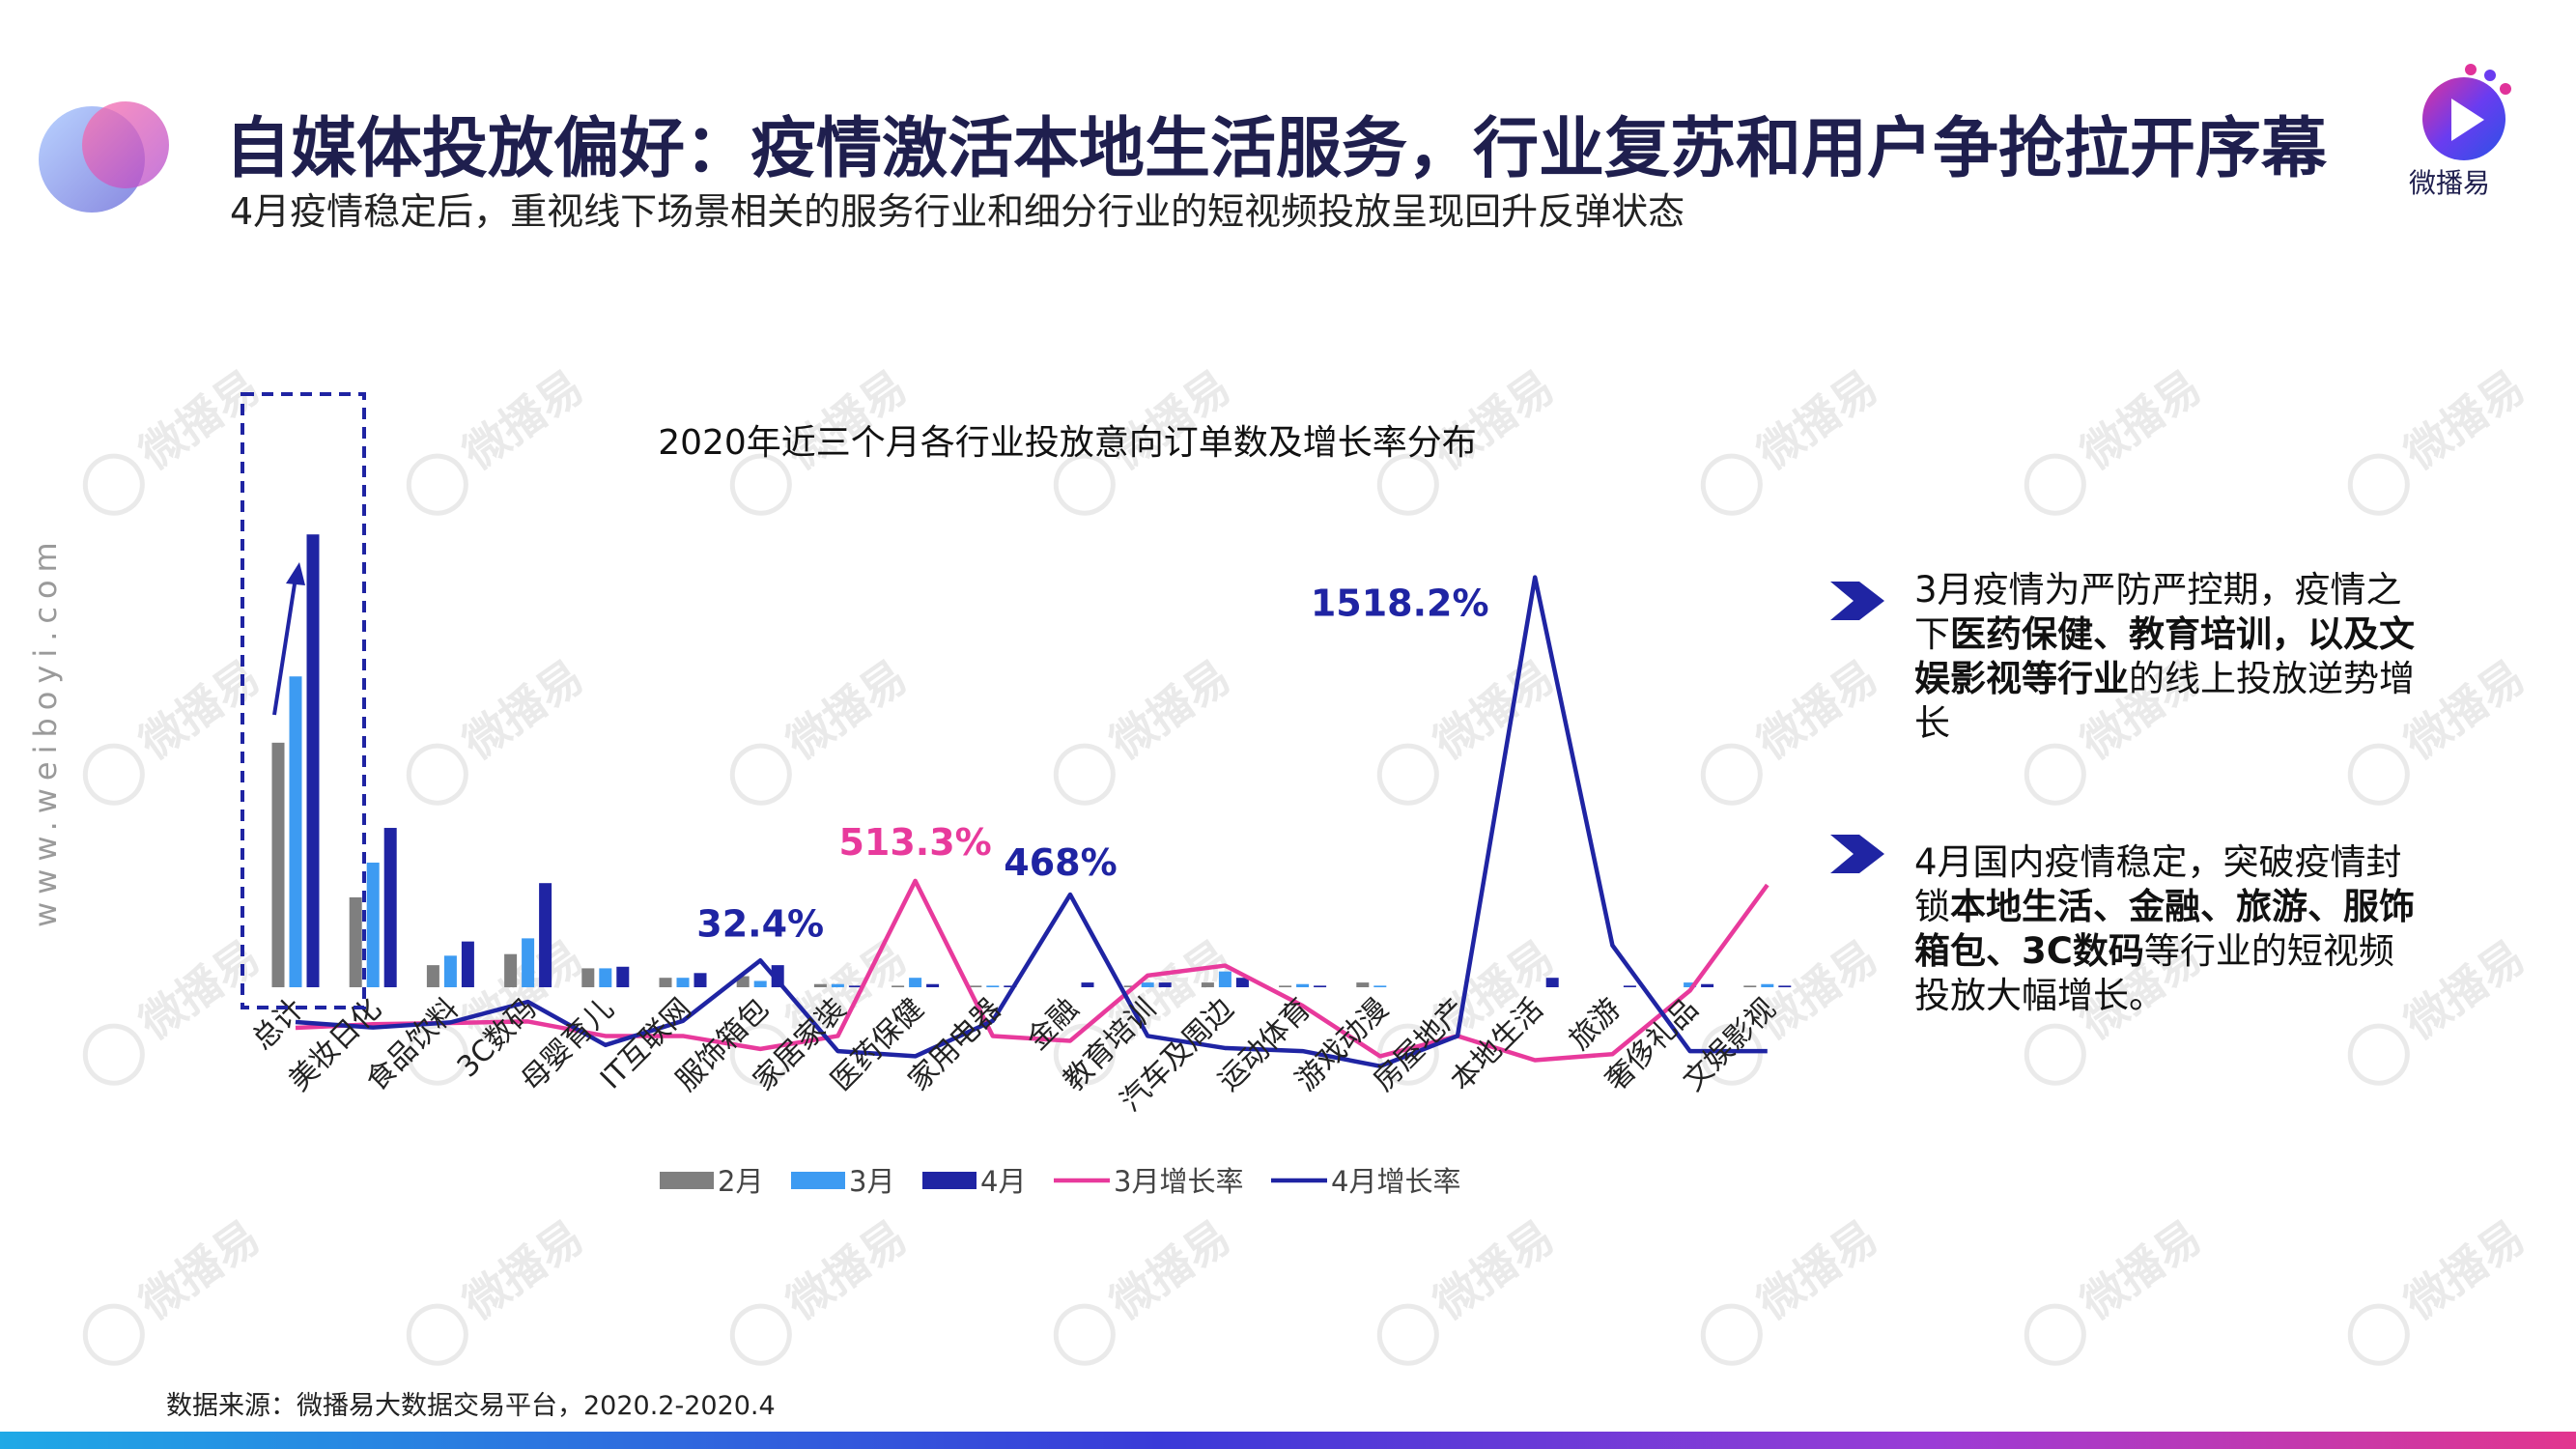  Describe the element at coordinates (277, 1024) in the screenshot. I see `x-tick-label: 总计` at that location.